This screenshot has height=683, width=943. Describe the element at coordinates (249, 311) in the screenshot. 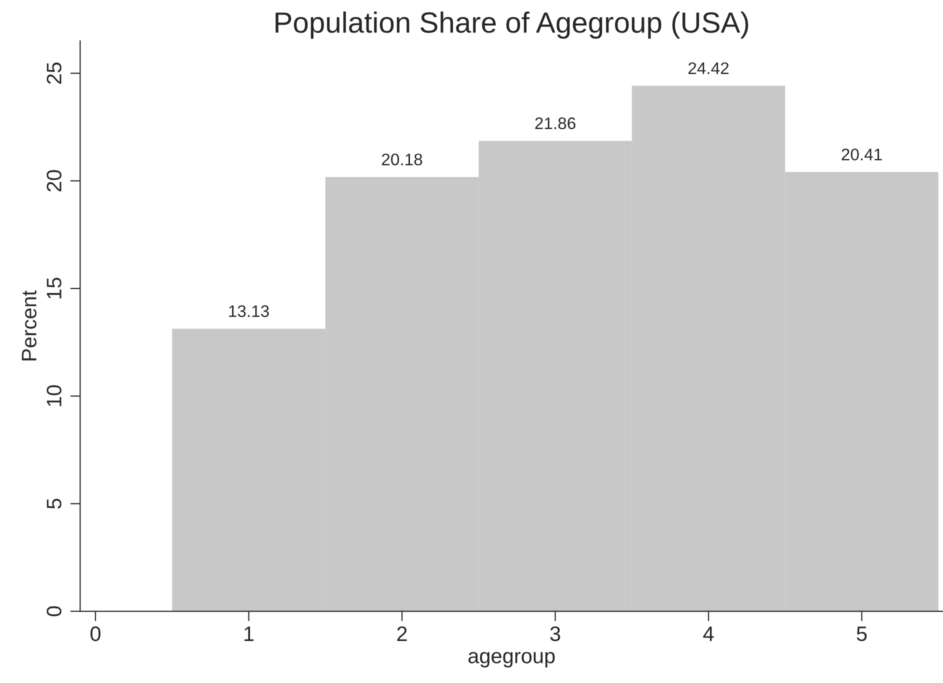

I see `data-label: 13.13` at that location.